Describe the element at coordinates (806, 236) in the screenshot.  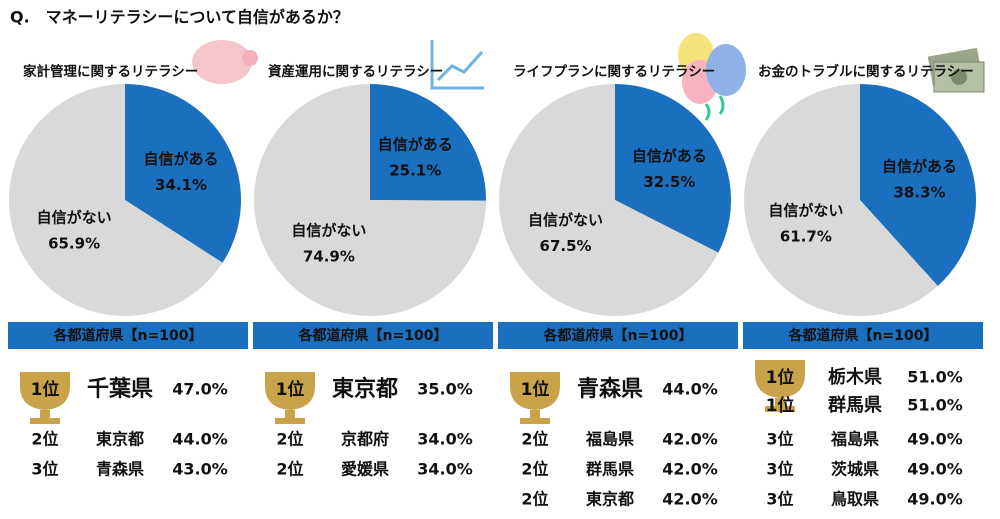
I see `slice-value: 61.7%` at that location.